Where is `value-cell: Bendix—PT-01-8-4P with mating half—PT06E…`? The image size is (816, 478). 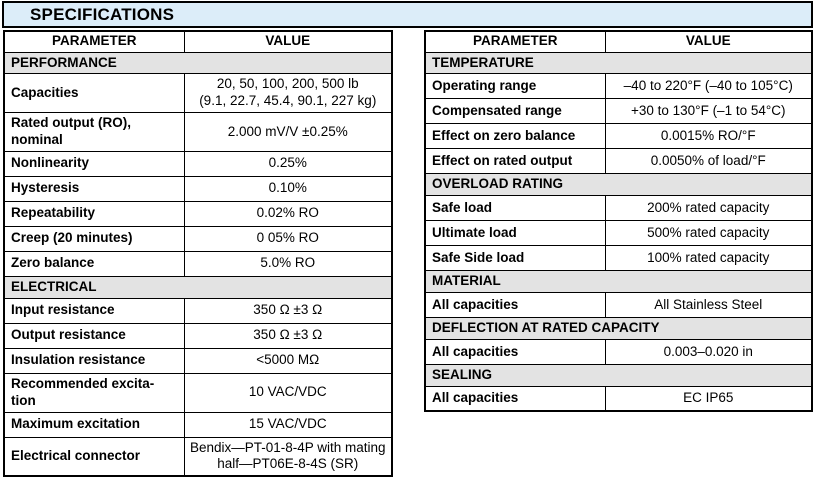 value-cell: Bendix—PT-01-8-4P with mating half—PT06E… is located at coordinates (288, 456).